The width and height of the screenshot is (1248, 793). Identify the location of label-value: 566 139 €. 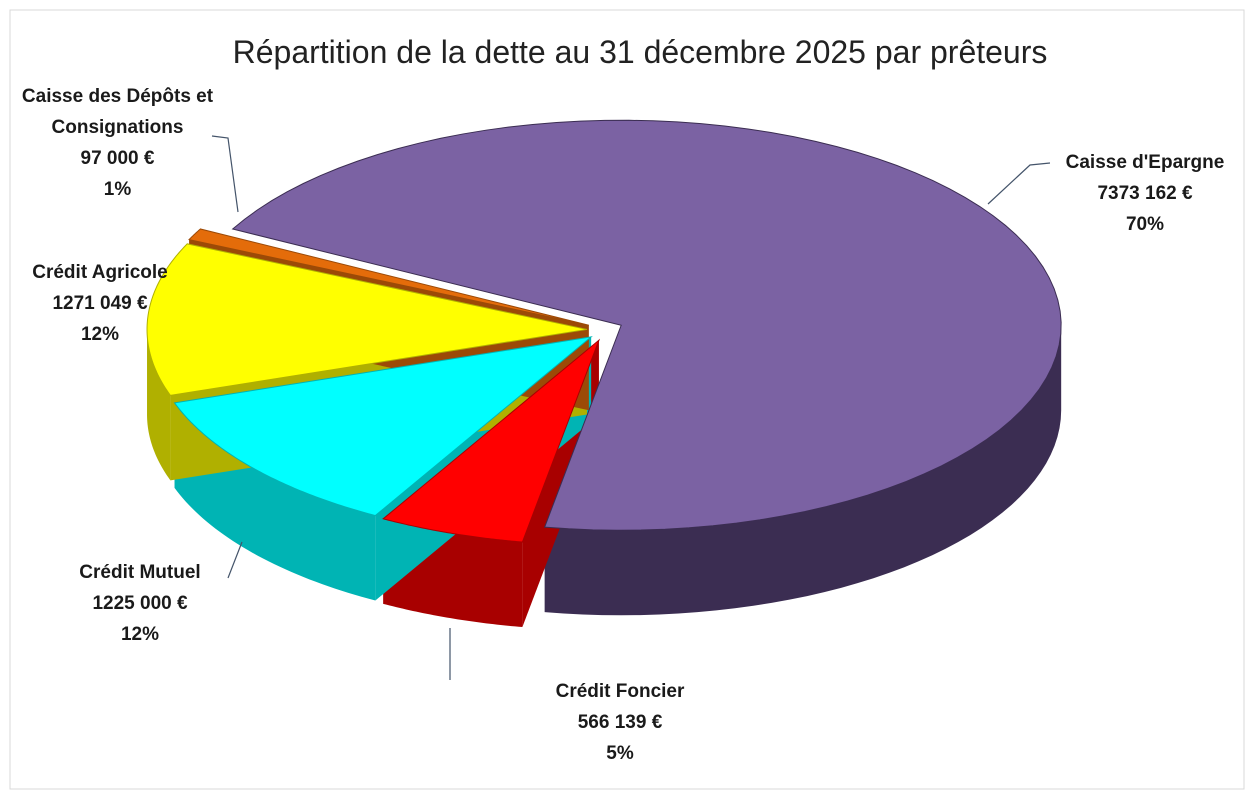
(620, 722).